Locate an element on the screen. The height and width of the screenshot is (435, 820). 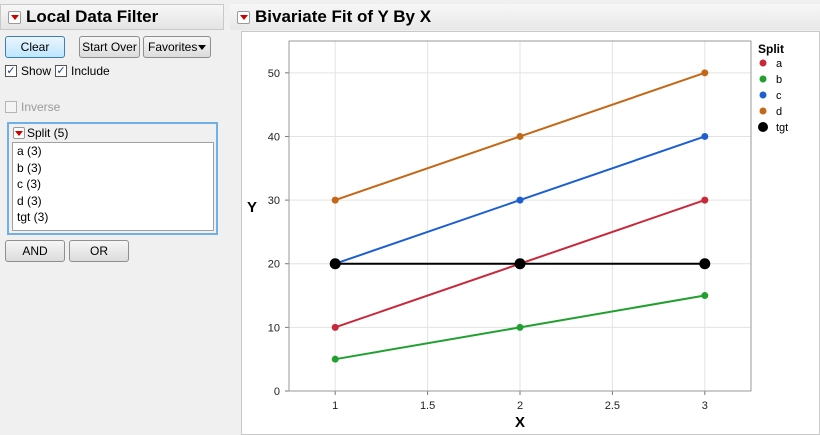
inverse-label: Inverse is located at coordinates (41, 107).